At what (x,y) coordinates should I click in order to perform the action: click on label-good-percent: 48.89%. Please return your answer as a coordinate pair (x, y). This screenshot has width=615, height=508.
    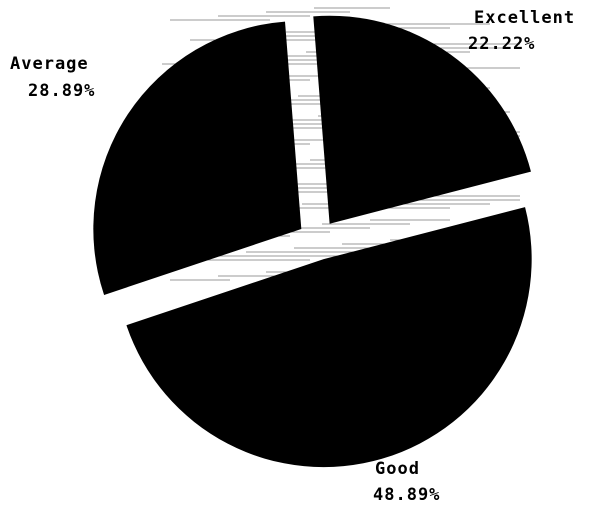
    Looking at the image, I should click on (406, 495).